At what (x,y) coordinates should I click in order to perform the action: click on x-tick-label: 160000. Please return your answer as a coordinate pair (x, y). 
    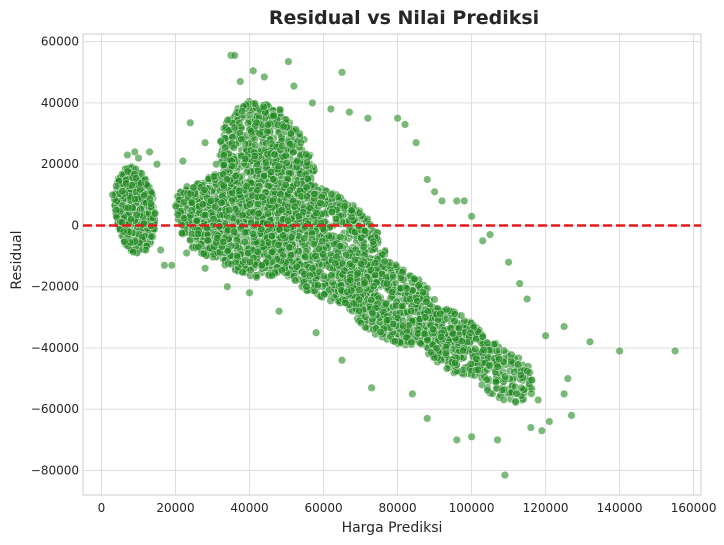
    Looking at the image, I should click on (694, 508).